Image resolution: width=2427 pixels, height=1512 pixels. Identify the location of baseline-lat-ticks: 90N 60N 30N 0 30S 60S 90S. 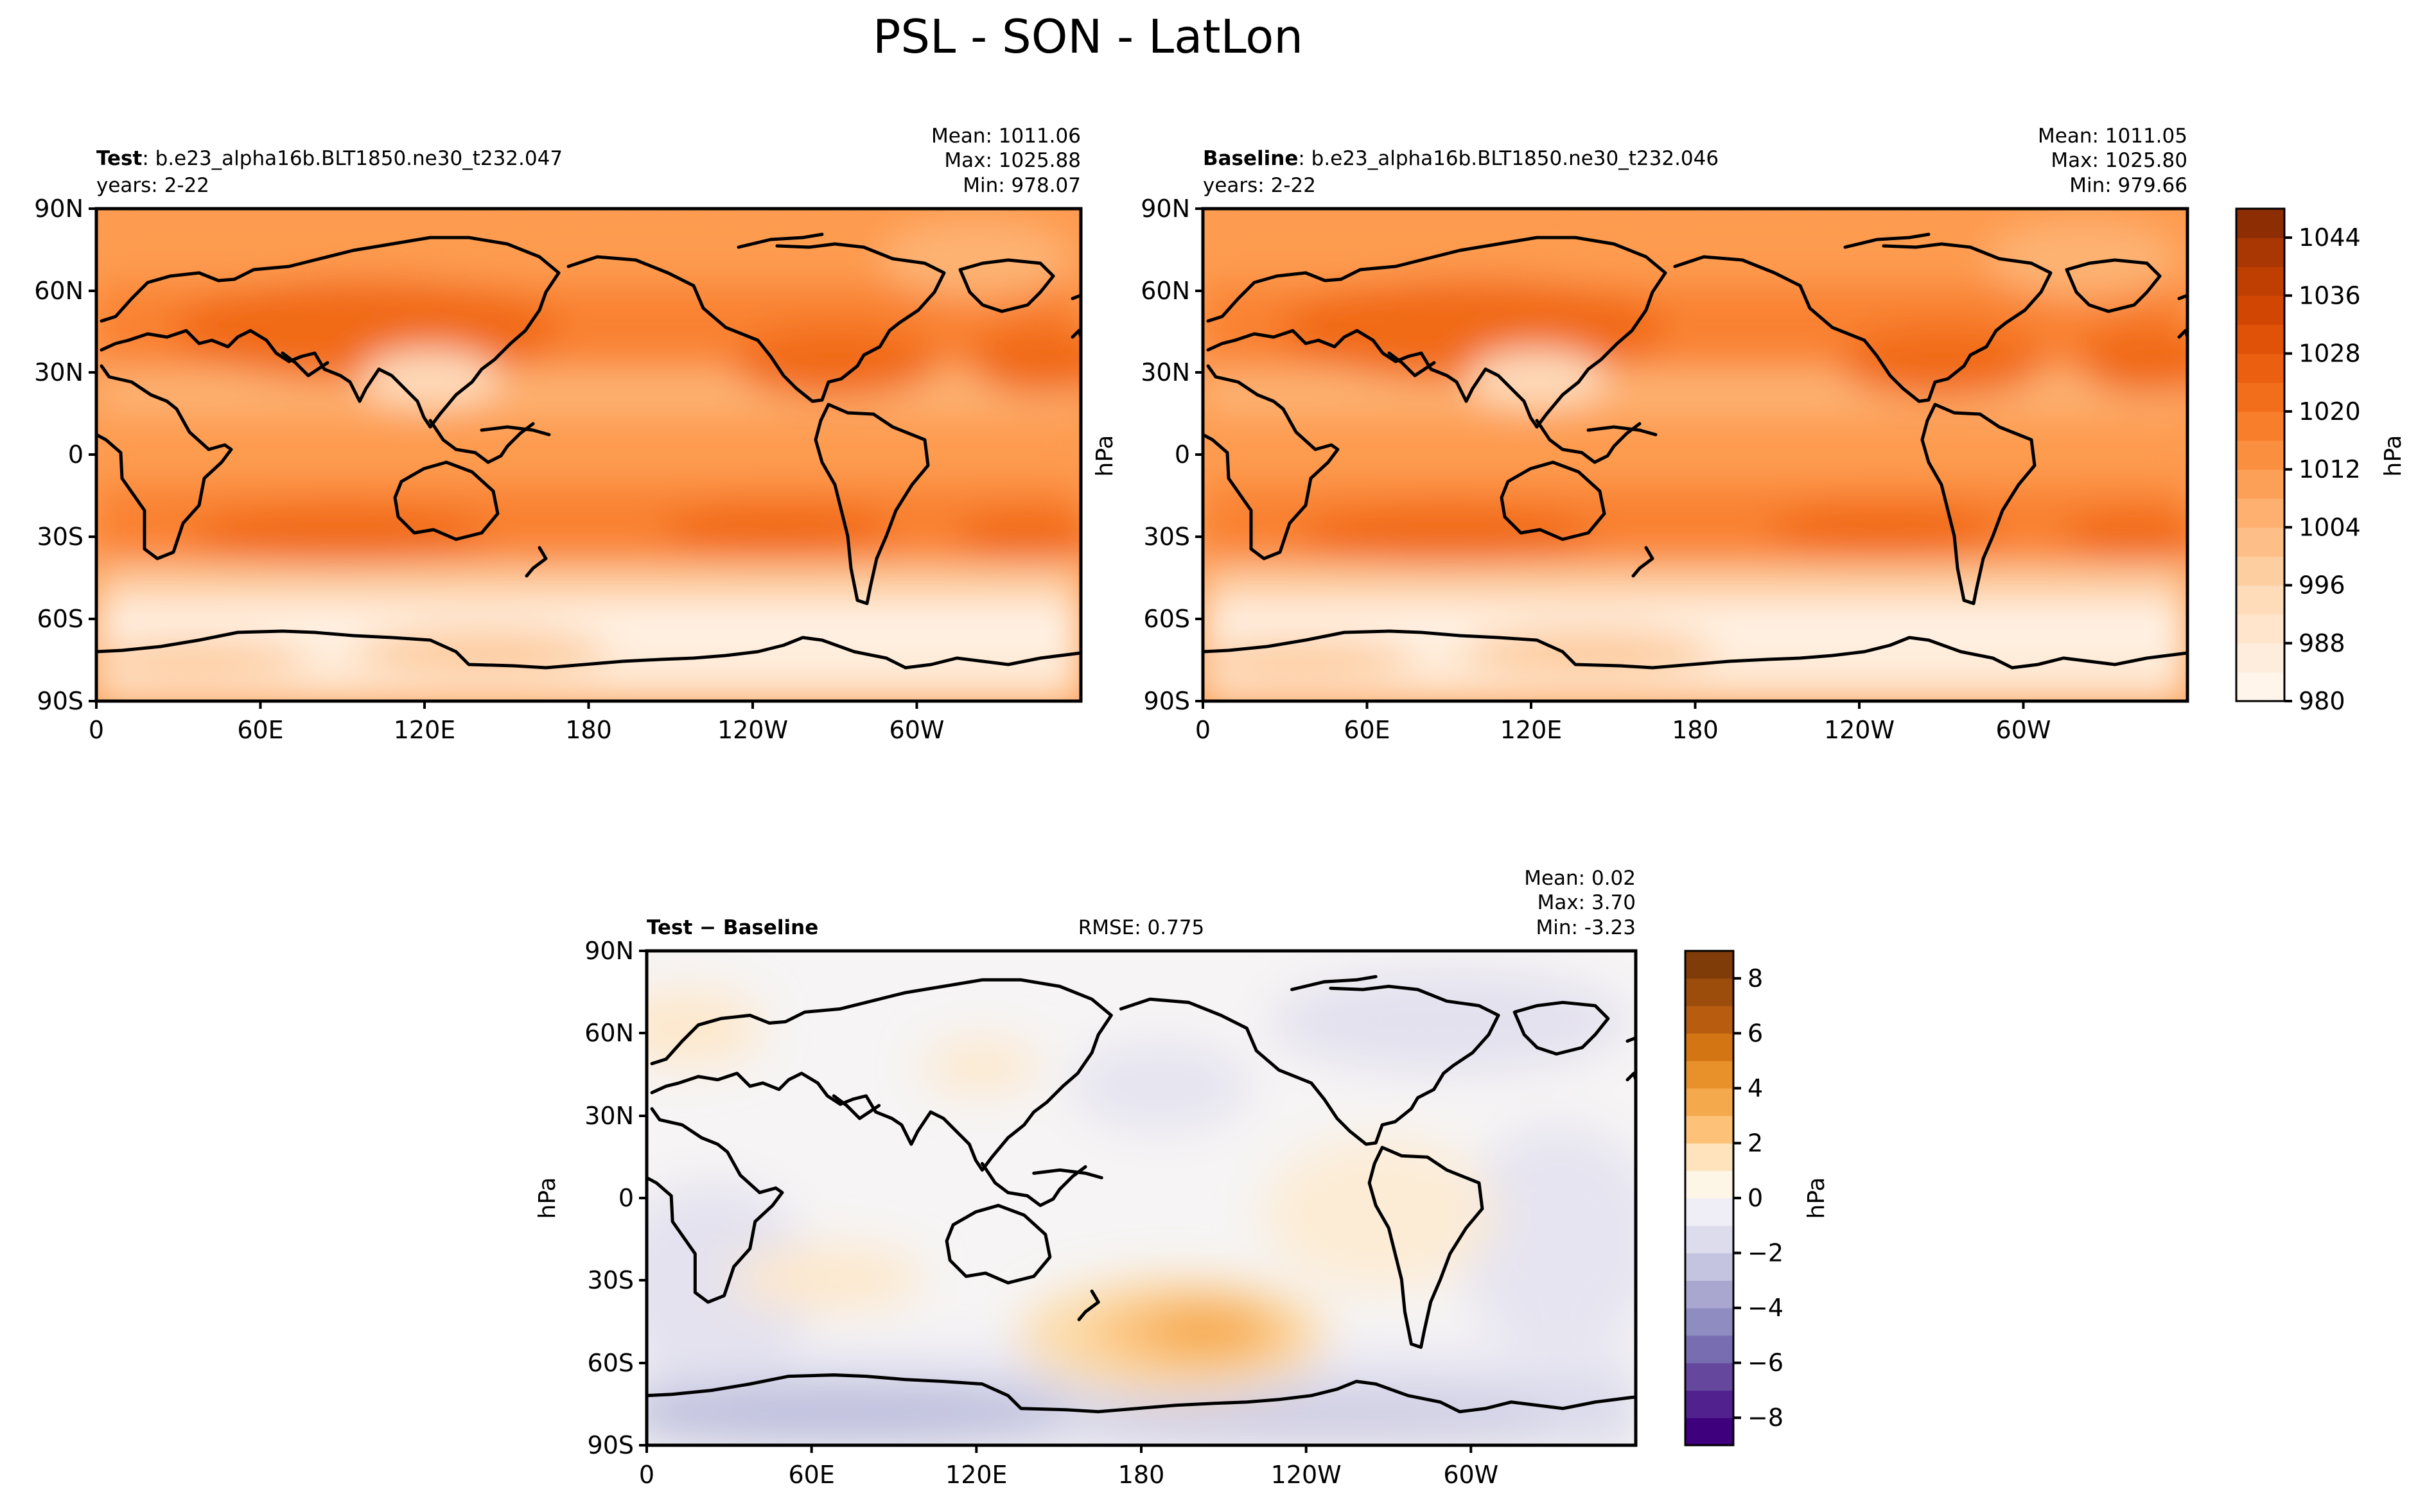
(1172, 455).